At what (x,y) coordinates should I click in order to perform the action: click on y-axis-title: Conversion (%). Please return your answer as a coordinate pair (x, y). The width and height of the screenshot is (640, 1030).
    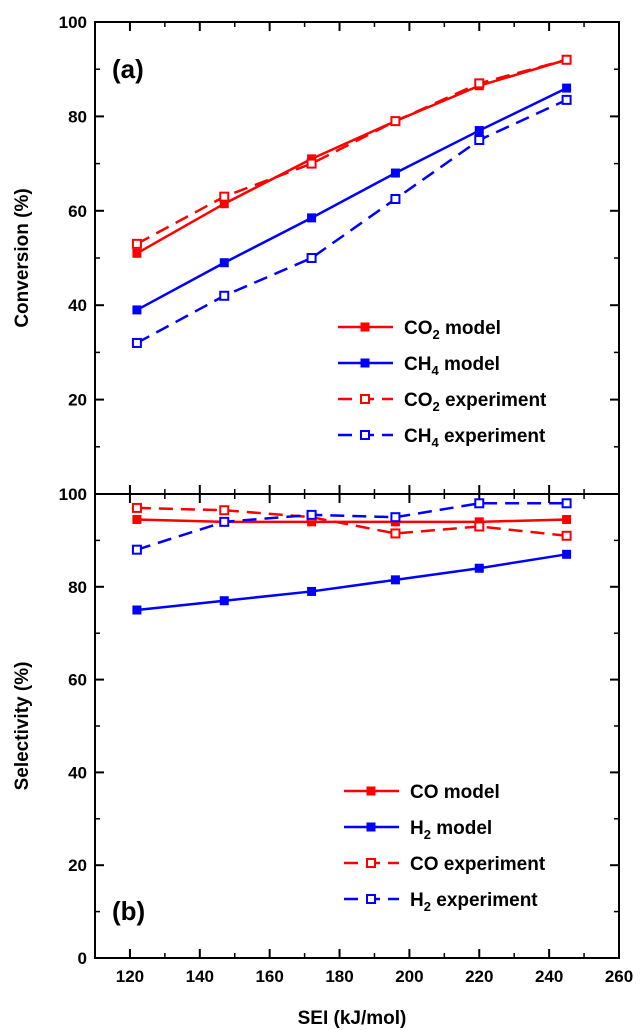
    Looking at the image, I should click on (22, 257).